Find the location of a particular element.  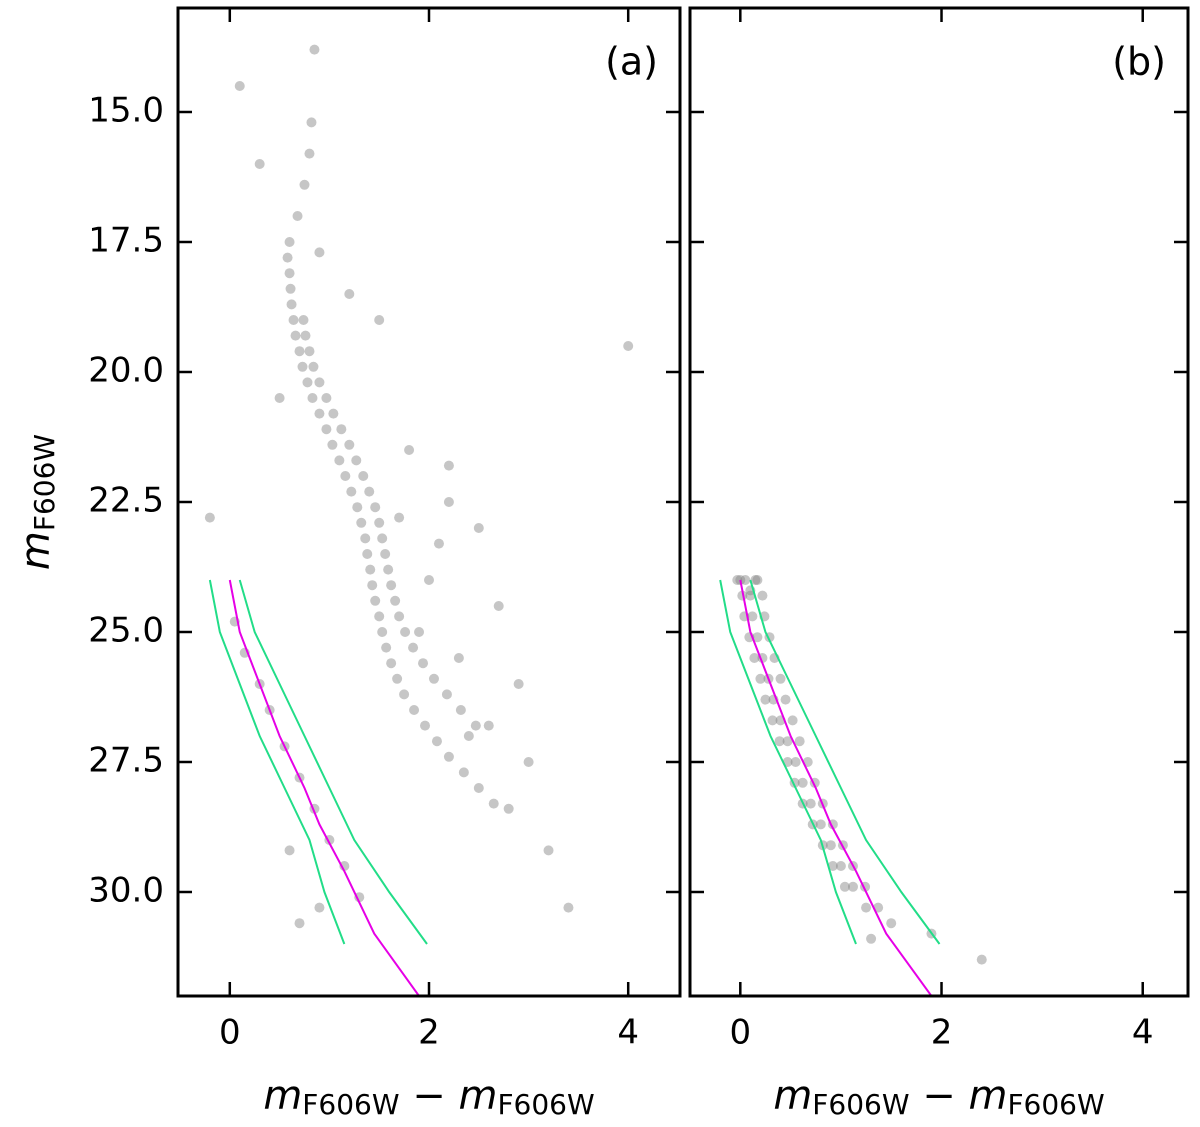

y-tick-label: 22.5 is located at coordinates (126, 501).